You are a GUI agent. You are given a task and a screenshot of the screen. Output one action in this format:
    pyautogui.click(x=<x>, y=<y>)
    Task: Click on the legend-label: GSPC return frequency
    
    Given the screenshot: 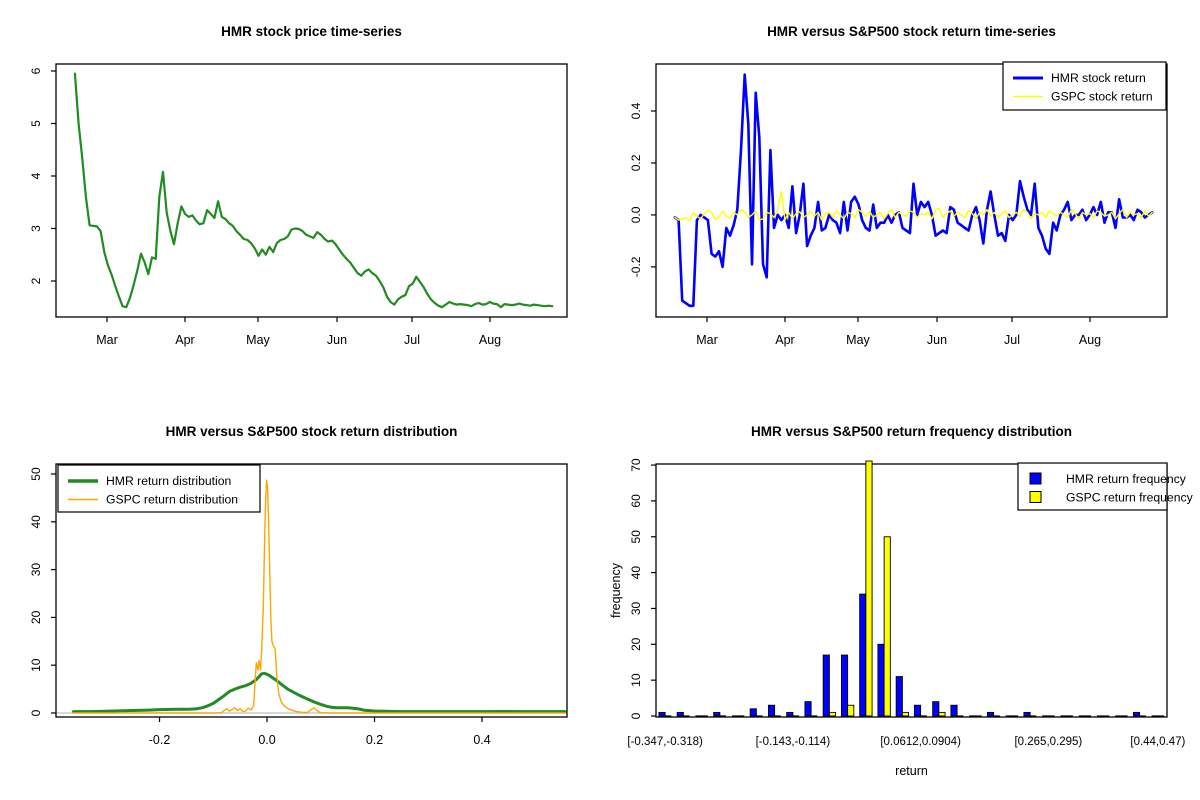 What is the action you would take?
    pyautogui.click(x=1130, y=498)
    